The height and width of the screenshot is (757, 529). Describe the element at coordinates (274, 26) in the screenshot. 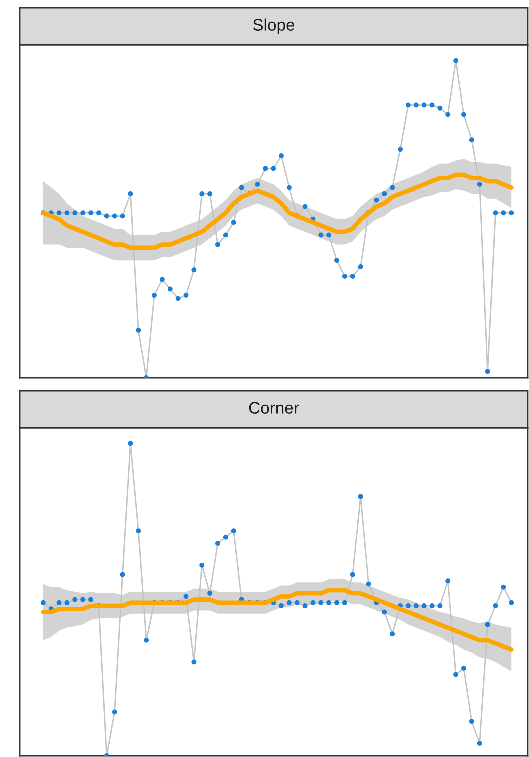

I see `chart-title: Slope` at that location.